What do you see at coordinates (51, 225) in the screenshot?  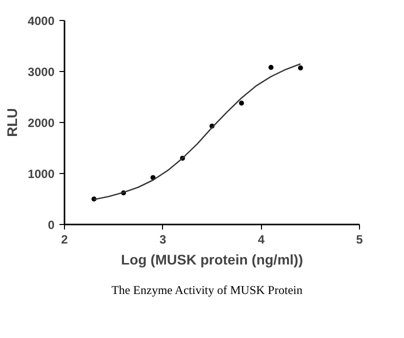 I see `y-tick-label: 0` at bounding box center [51, 225].